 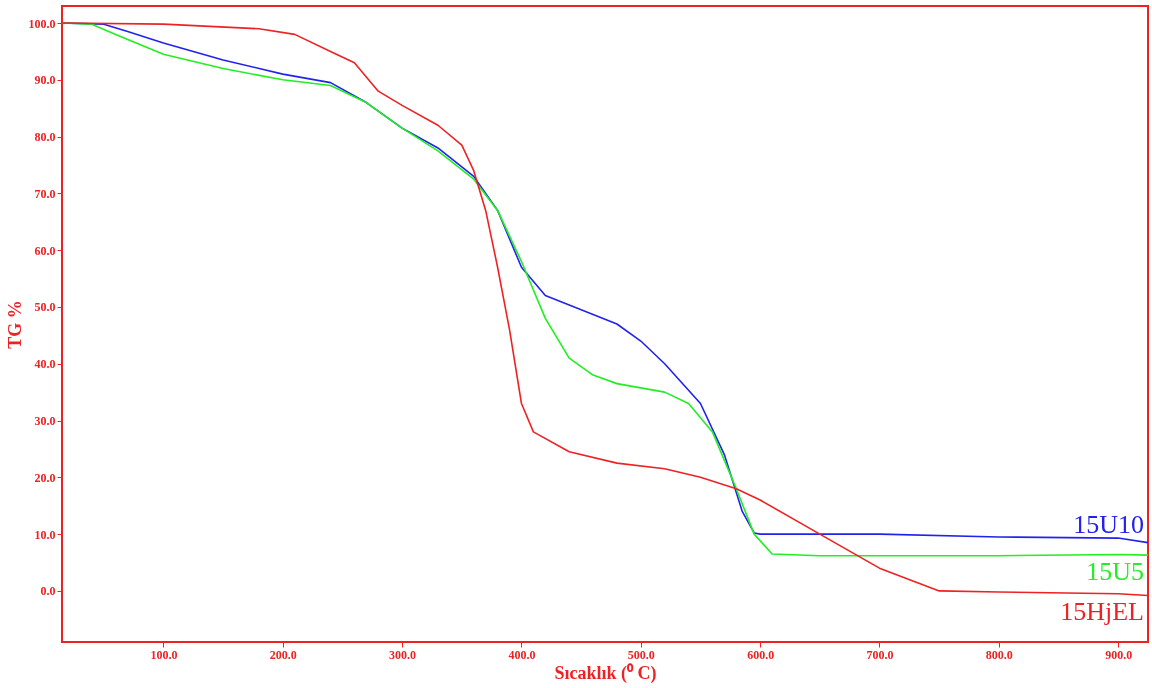 I want to click on series-label: 15U5, so click(x=1115, y=572).